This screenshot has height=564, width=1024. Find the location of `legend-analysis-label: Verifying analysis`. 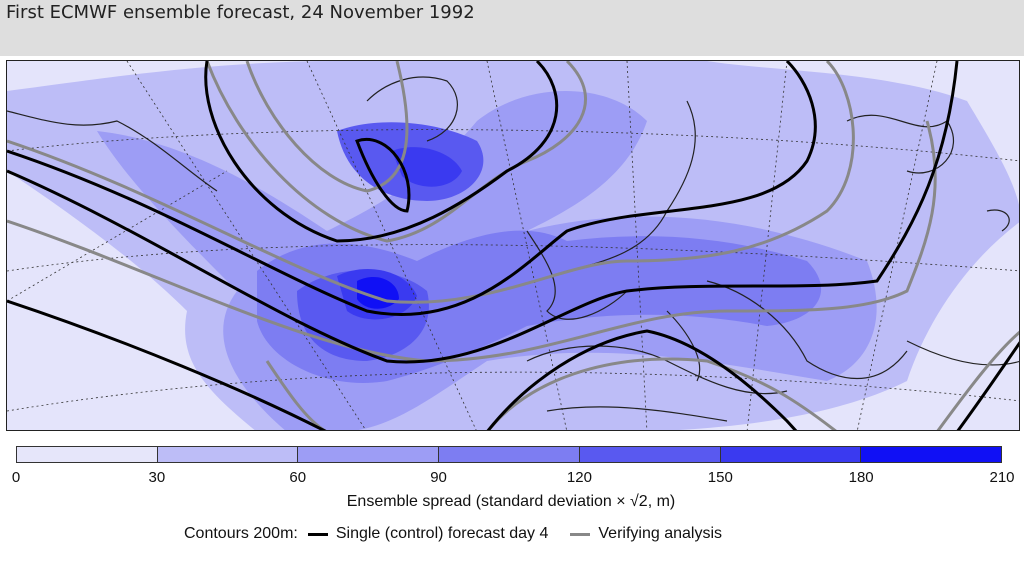

legend-analysis-label: Verifying analysis is located at coordinates (660, 533).